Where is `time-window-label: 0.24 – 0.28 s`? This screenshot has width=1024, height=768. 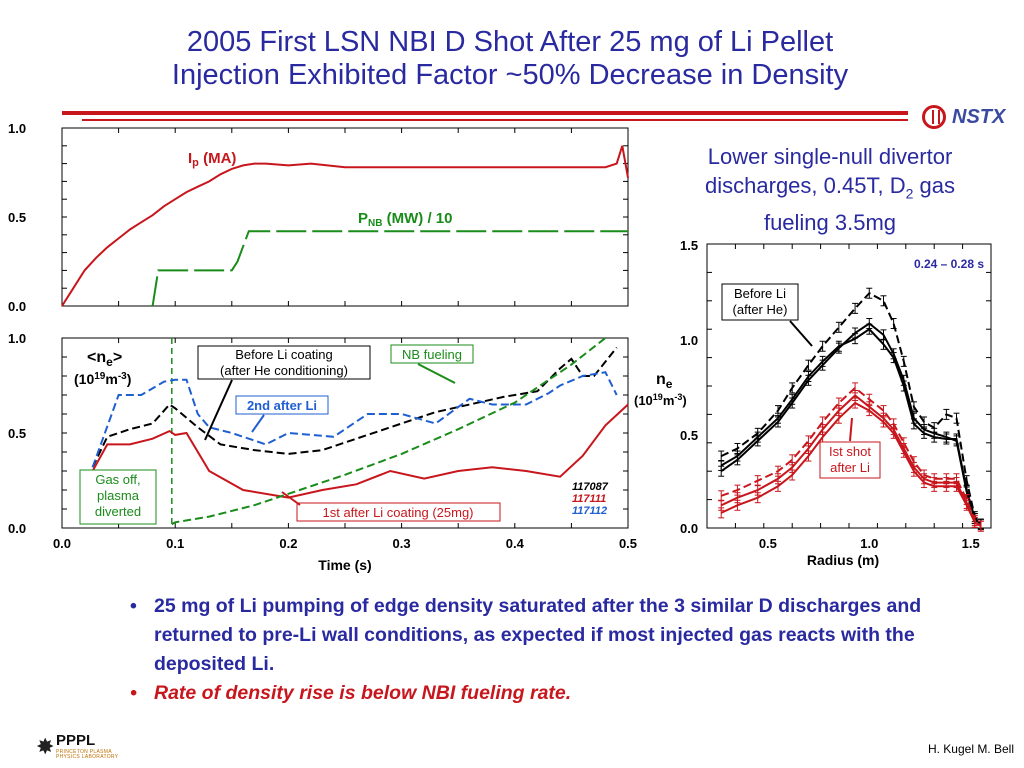
time-window-label: 0.24 – 0.28 s is located at coordinates (949, 264).